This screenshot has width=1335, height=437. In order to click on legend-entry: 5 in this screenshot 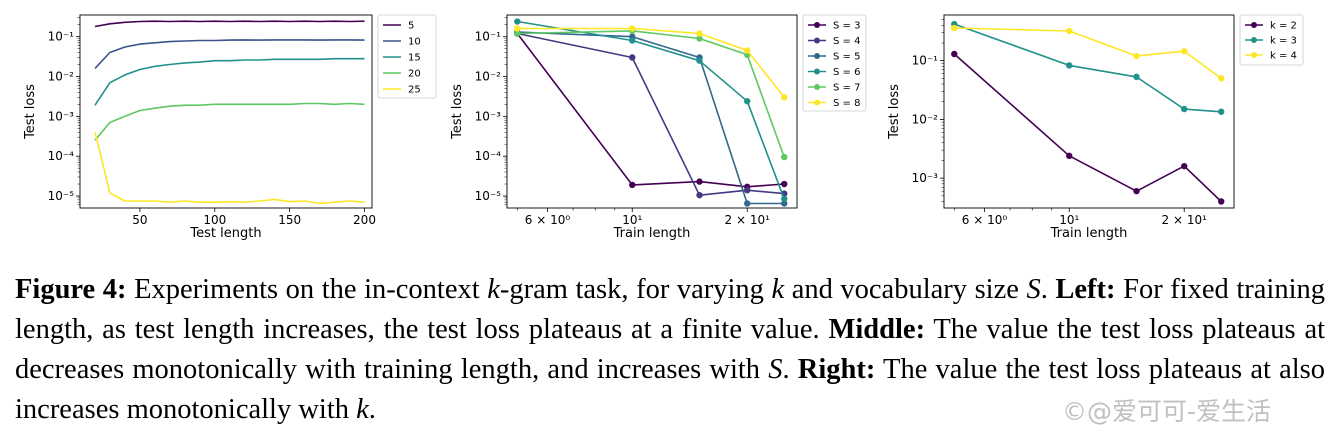, I will do `click(411, 26)`.